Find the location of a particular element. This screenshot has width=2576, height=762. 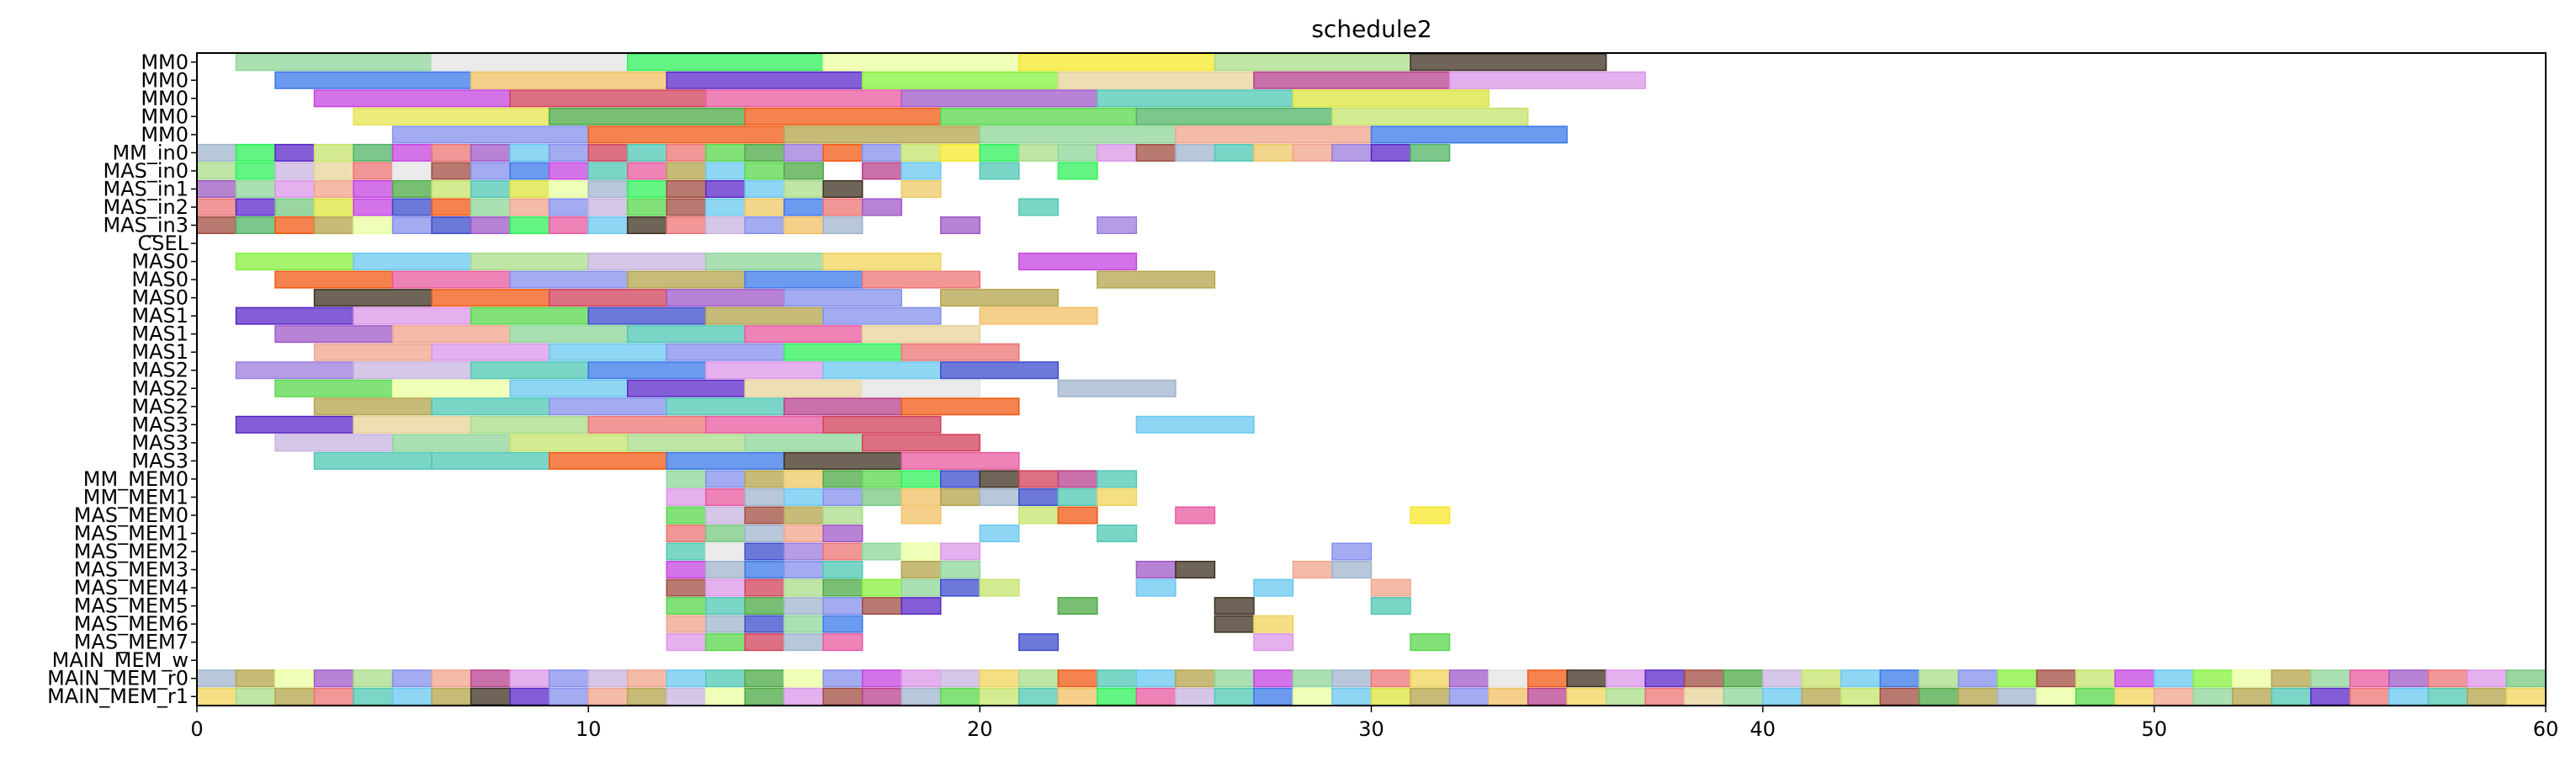

y-tick-label: MAS1 is located at coordinates (160, 352).